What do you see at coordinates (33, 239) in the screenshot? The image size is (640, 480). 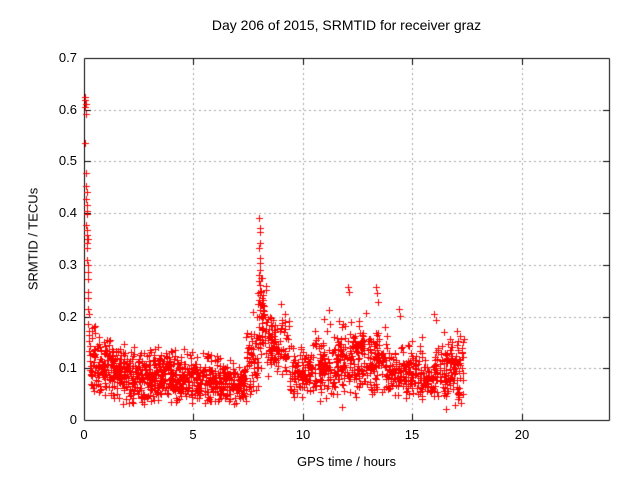 I see `y-axis-label: SRMTID / TECUs` at bounding box center [33, 239].